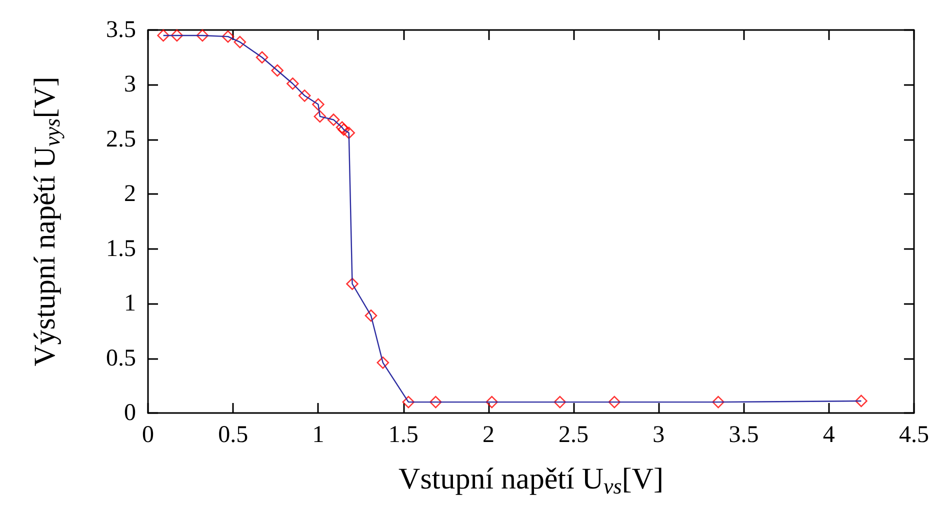 This screenshot has height=515, width=949. Describe the element at coordinates (743, 435) in the screenshot. I see `x-tick-label: 3.5` at that location.